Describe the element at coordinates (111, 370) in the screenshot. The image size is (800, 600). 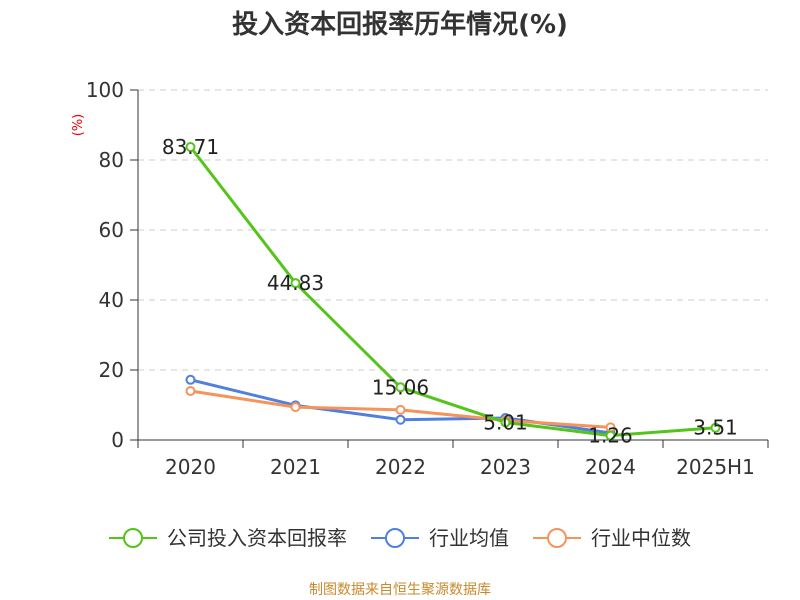
I see `y-tick-label: 20` at that location.